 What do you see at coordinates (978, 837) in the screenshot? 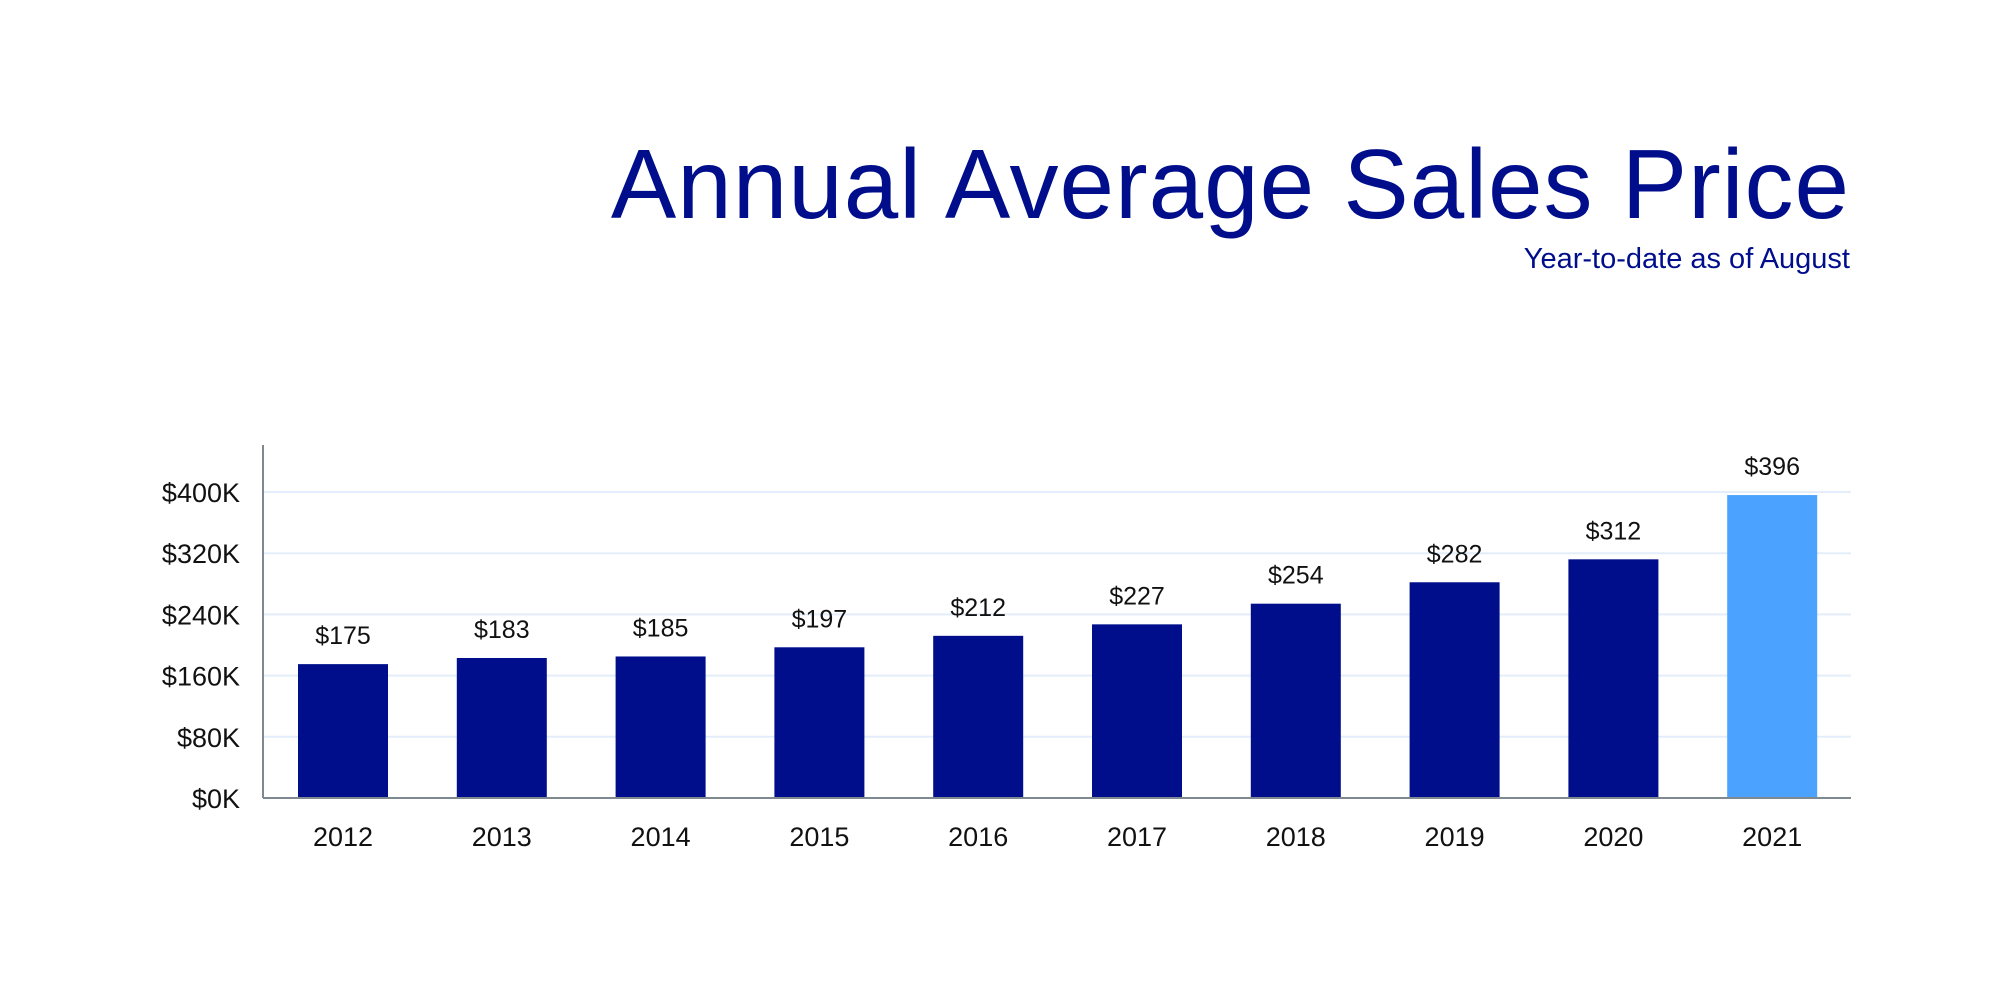
I see `x-tick-label: 2016` at bounding box center [978, 837].